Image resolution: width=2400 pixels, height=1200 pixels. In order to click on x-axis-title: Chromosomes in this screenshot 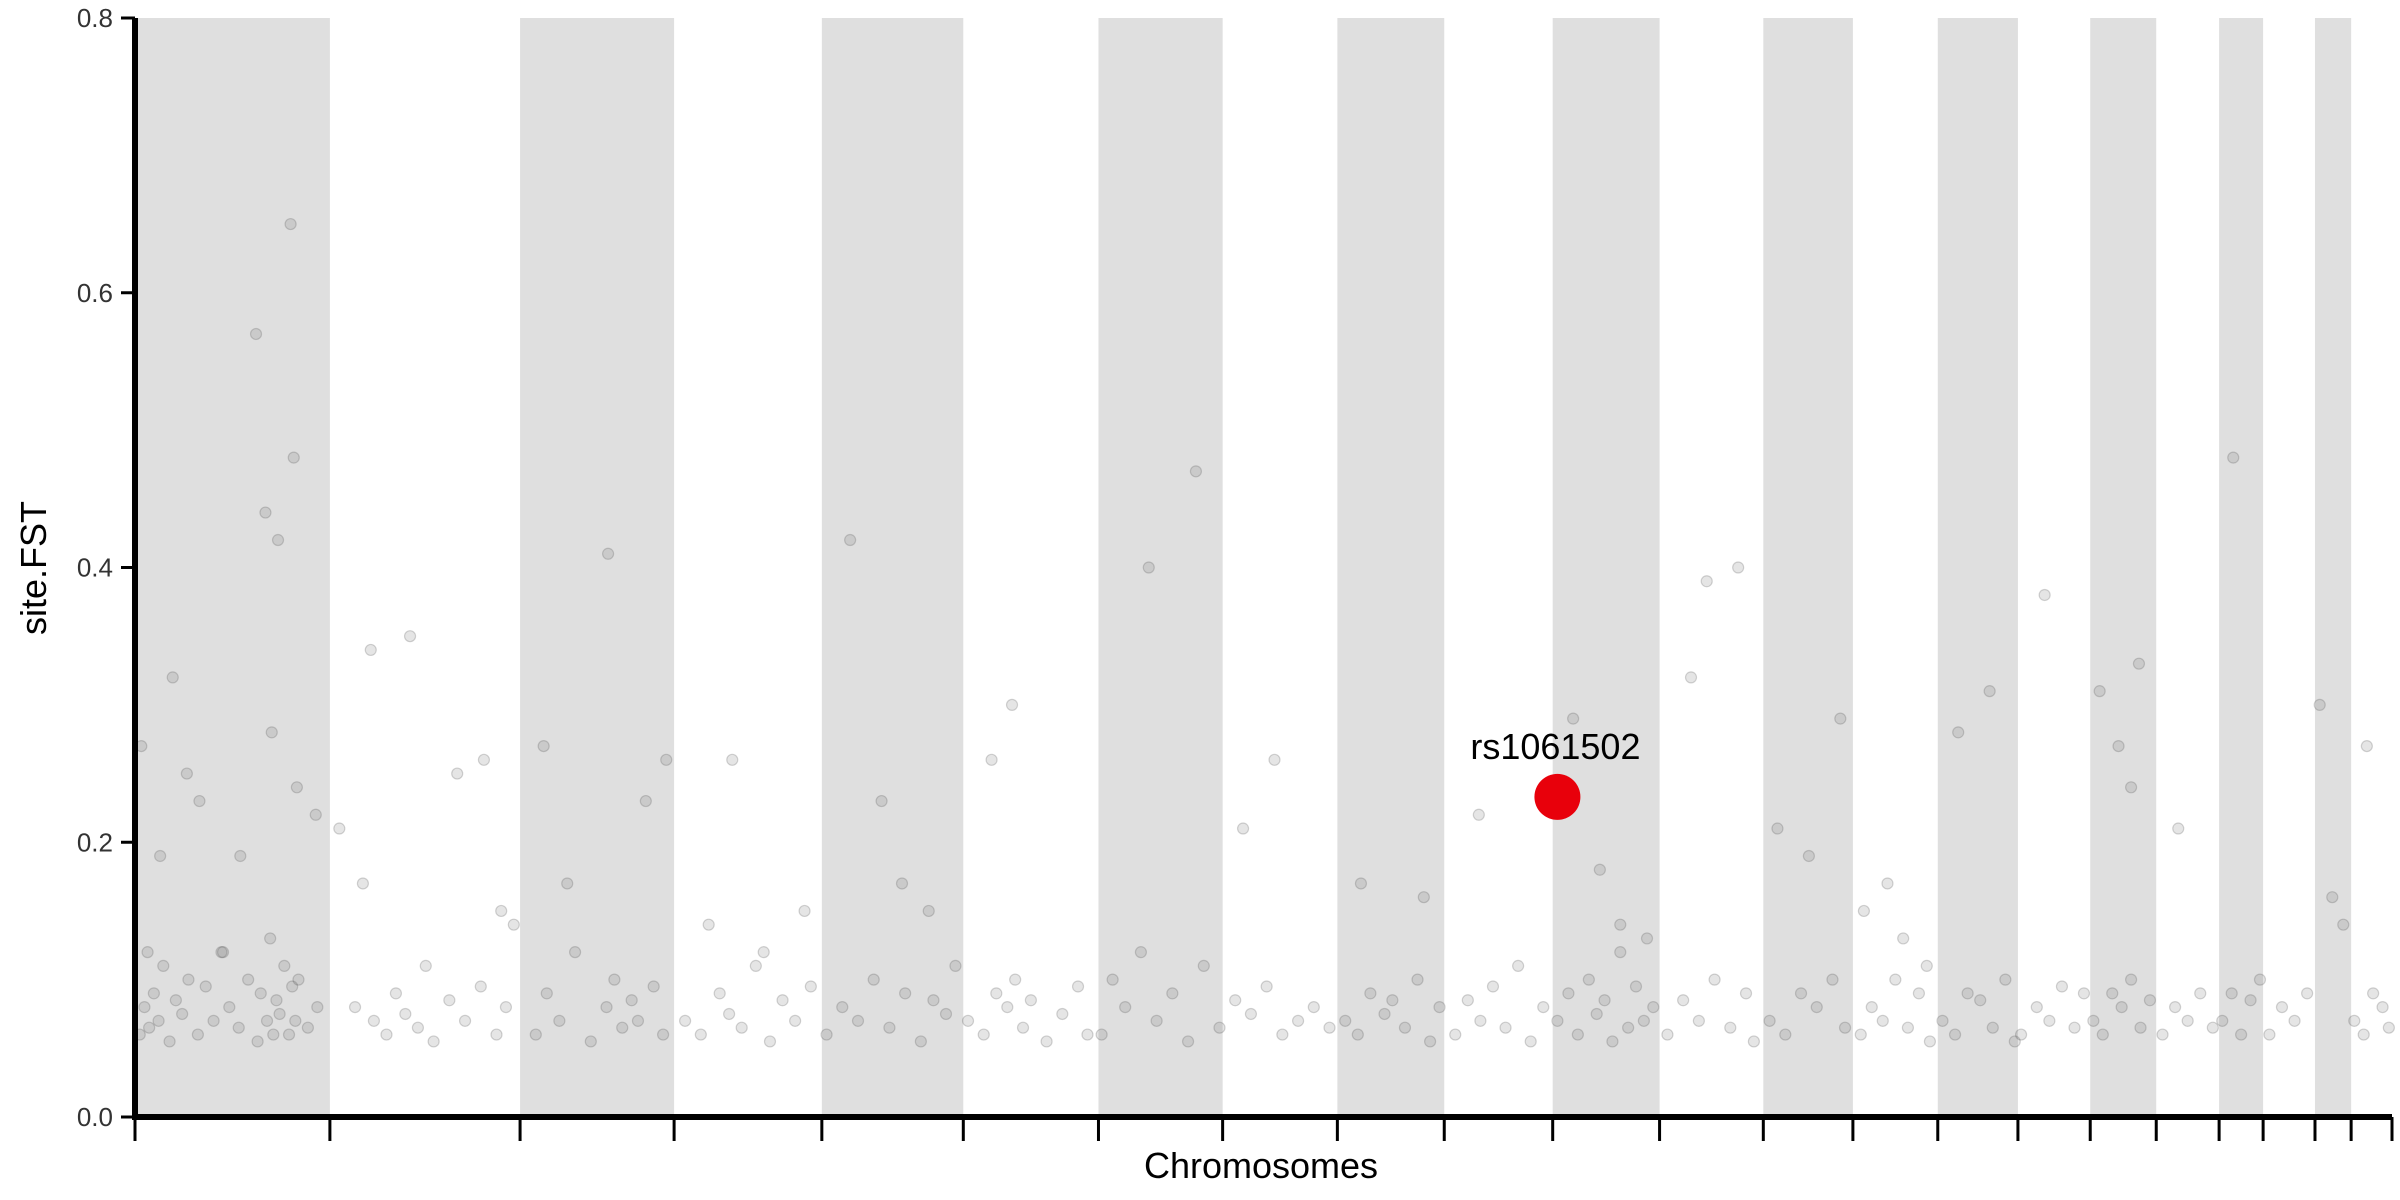, I will do `click(1261, 1165)`.